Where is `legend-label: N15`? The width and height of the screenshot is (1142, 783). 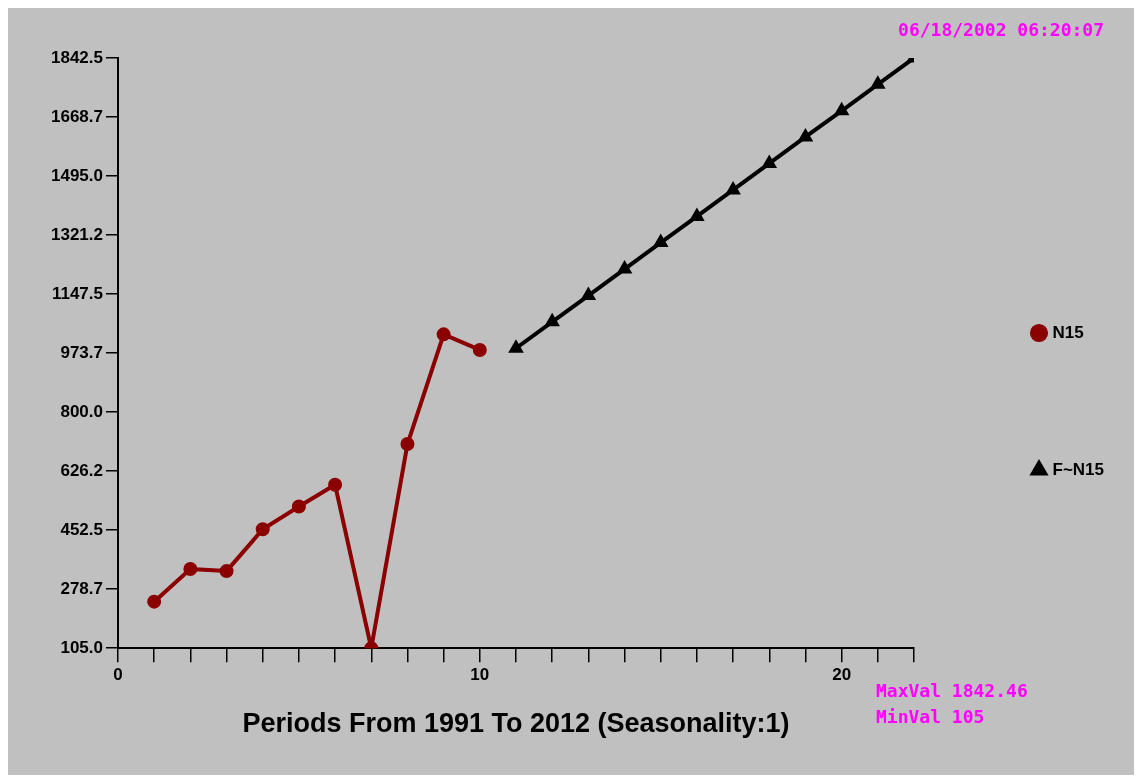
legend-label: N15 is located at coordinates (1068, 332).